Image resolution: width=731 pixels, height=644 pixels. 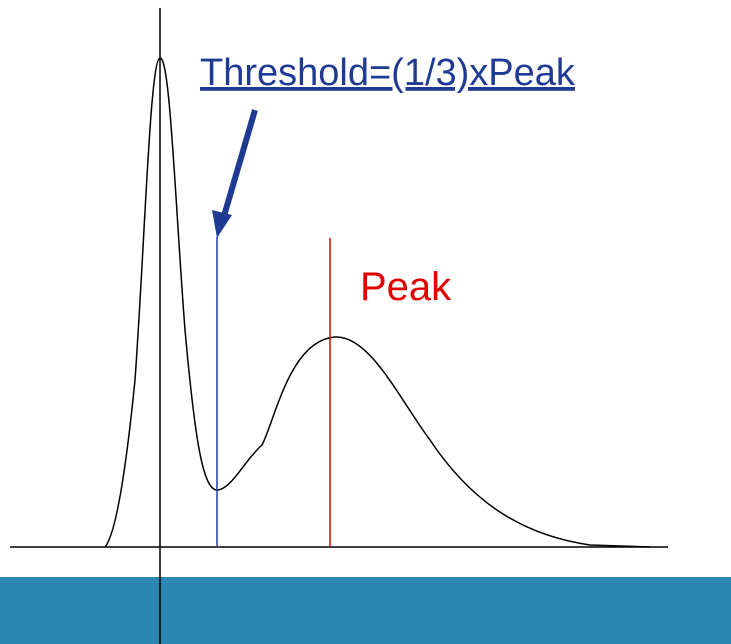 What do you see at coordinates (365, 610) in the screenshot?
I see `footer-band` at bounding box center [365, 610].